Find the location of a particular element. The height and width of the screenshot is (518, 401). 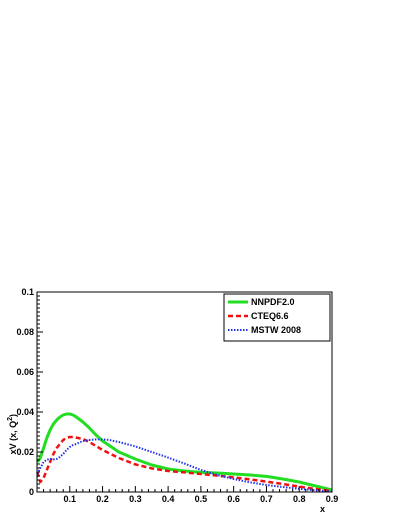

x-tick-label: 0.4 is located at coordinates (168, 499).